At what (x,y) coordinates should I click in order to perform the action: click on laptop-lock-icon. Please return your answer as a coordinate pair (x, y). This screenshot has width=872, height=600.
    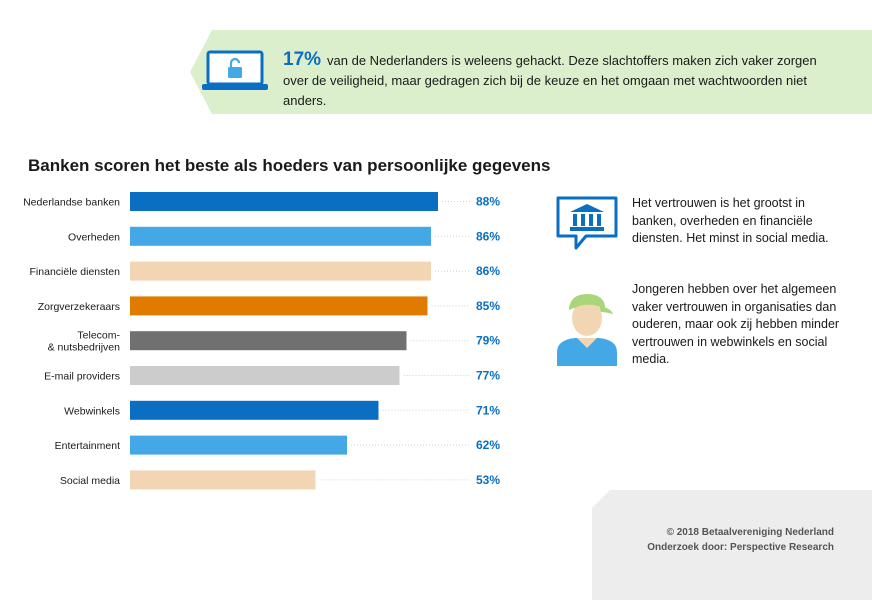
    Looking at the image, I should click on (235, 70).